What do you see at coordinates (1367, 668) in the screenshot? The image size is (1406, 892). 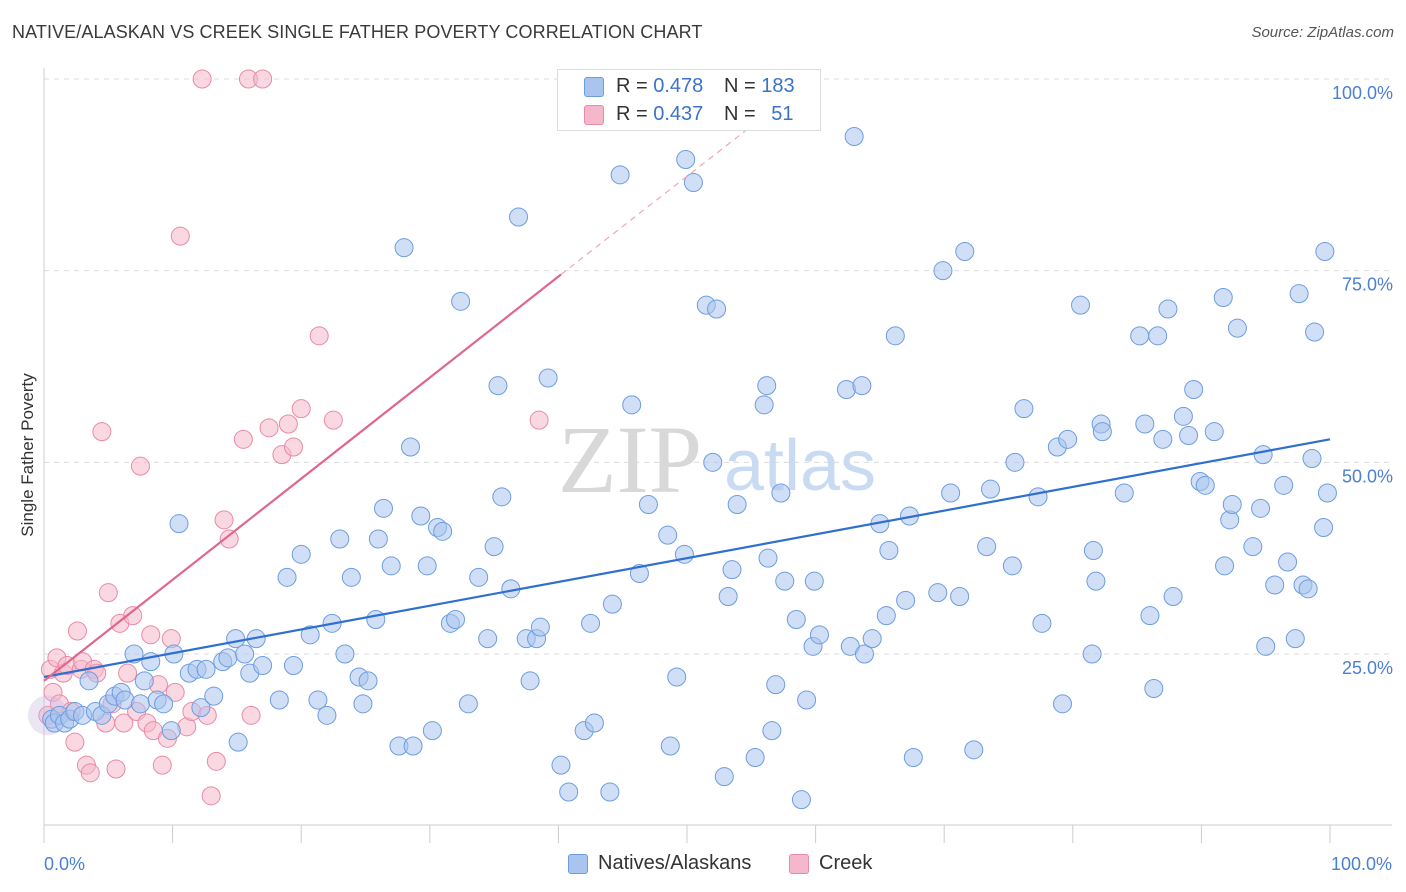 I see `y-tick-label-25: 25.0%` at bounding box center [1367, 668].